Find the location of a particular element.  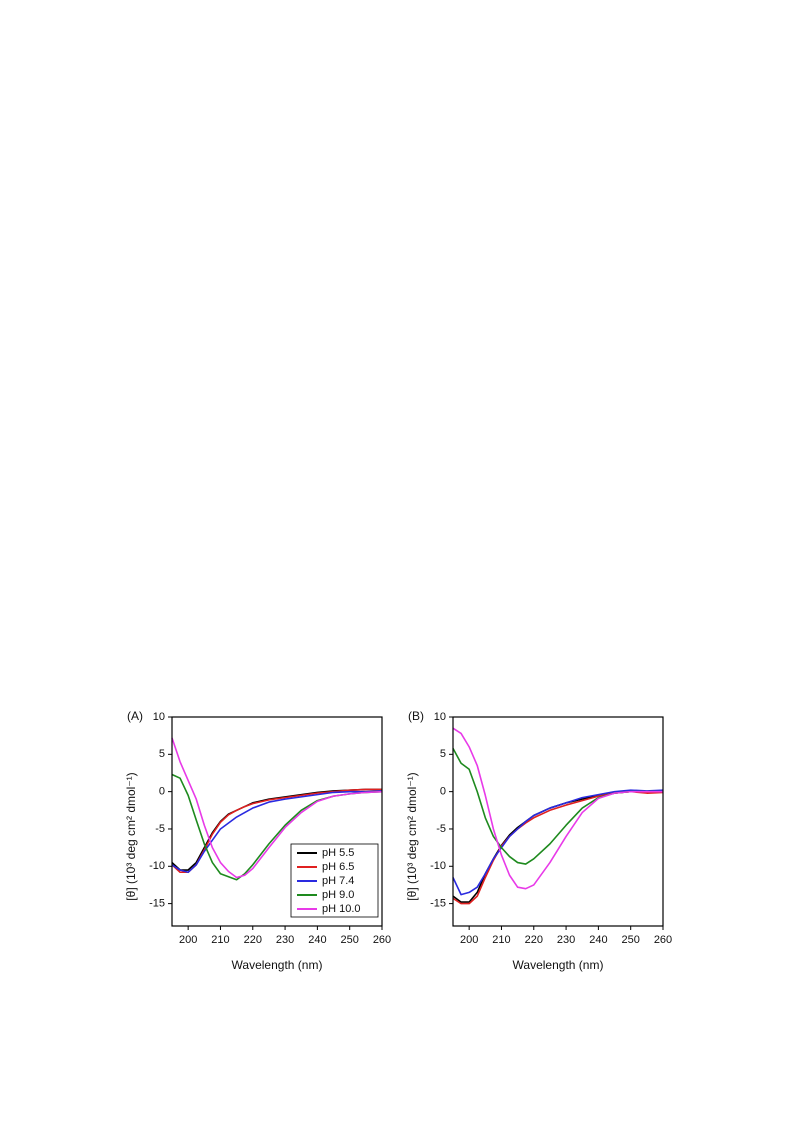

legend-label: pH 7.4 is located at coordinates (338, 881).